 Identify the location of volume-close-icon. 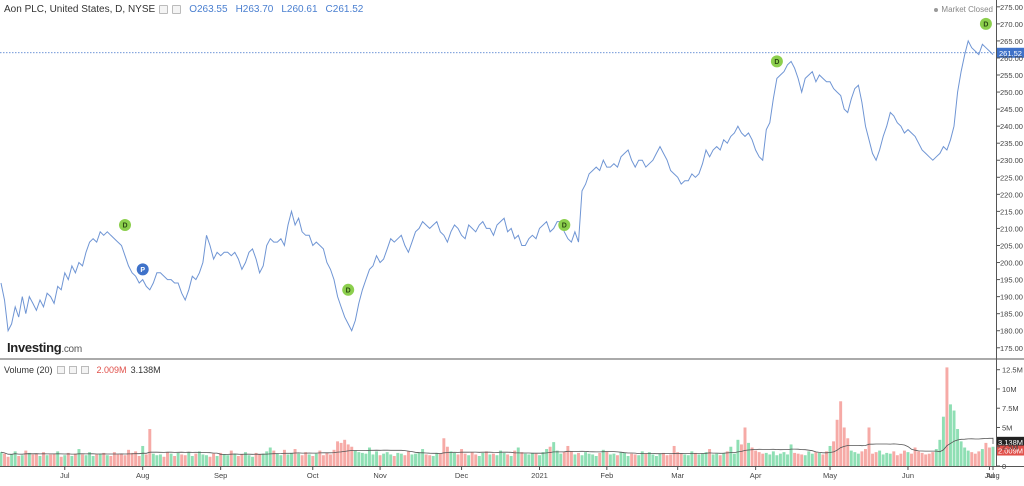
(84, 370).